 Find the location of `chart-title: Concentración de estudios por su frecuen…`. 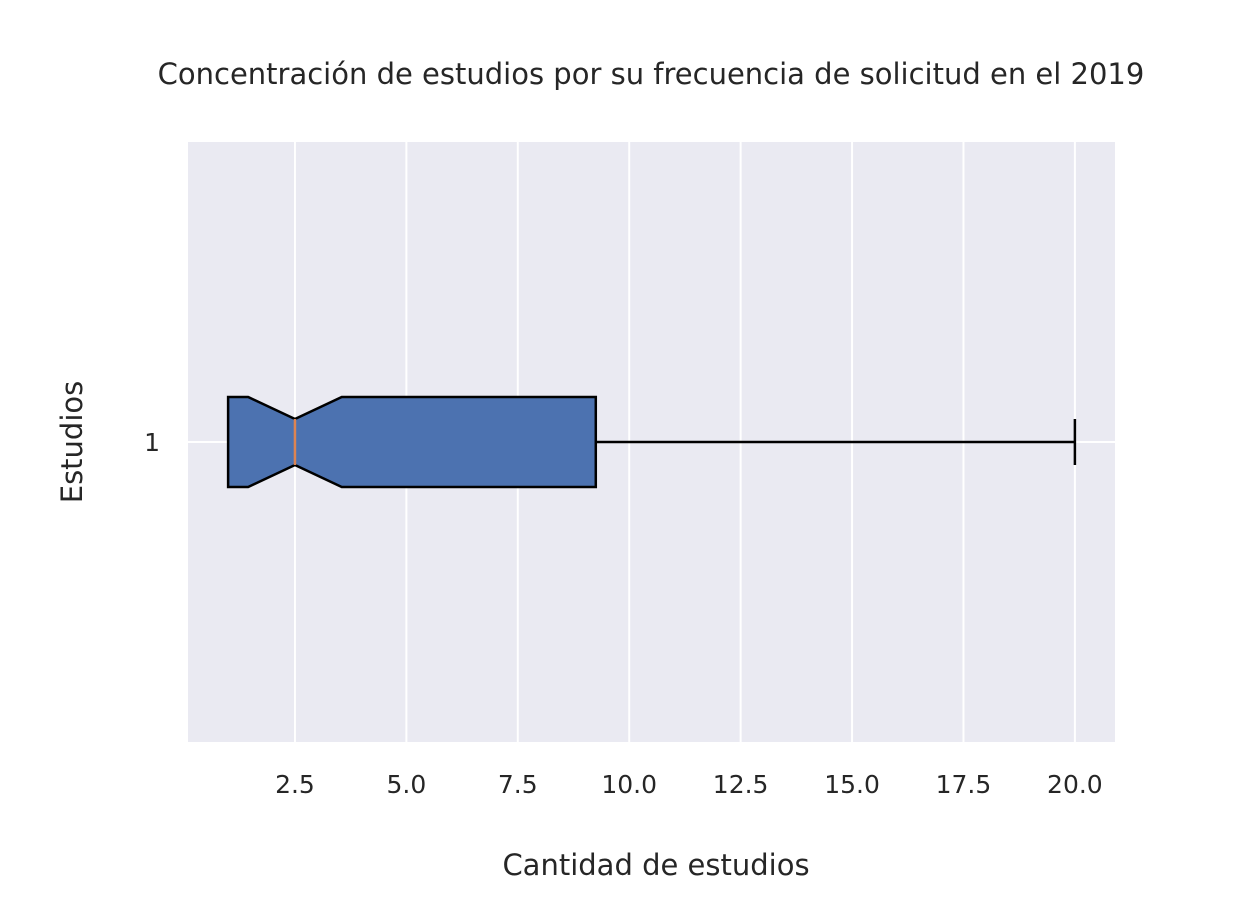

chart-title: Concentración de estudios por su frecuen… is located at coordinates (651, 74).